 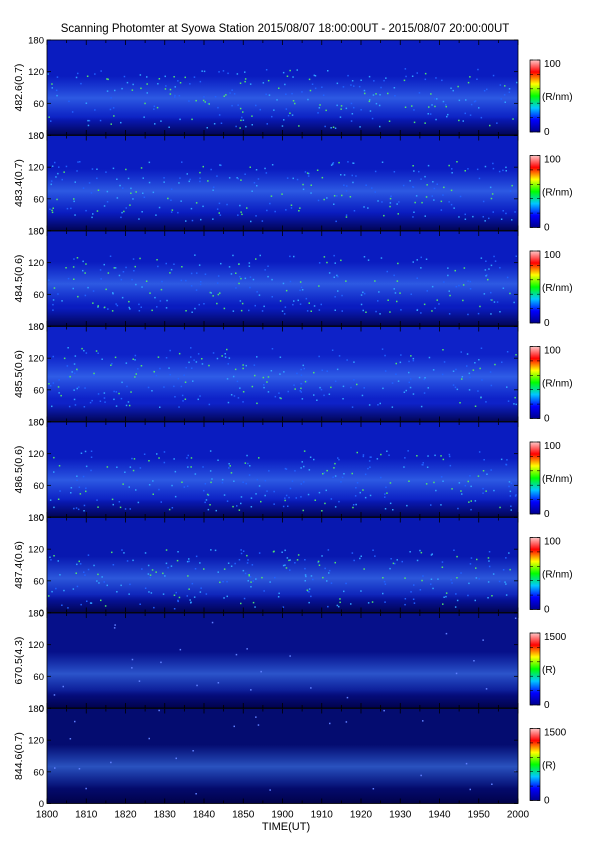 I want to click on y-tick-label: 180, so click(x=36, y=709).